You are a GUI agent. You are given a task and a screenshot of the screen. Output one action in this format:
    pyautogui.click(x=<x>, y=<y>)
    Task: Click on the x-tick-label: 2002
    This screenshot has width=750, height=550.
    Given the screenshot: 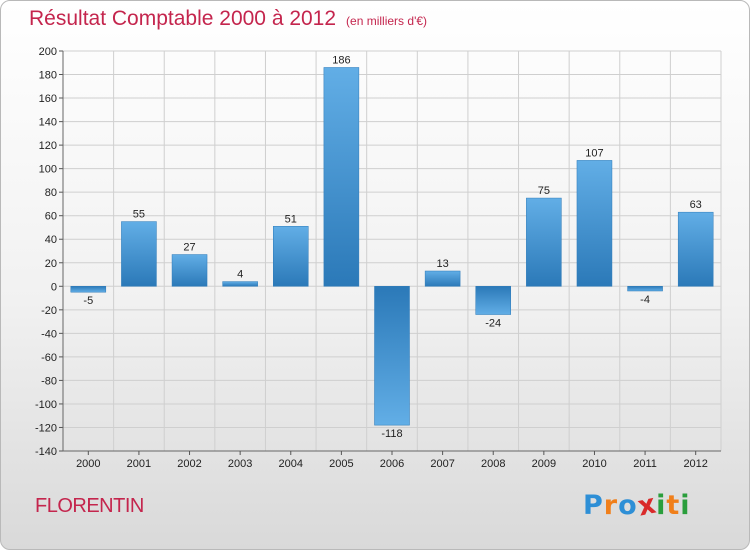 What is the action you would take?
    pyautogui.click(x=189, y=464)
    